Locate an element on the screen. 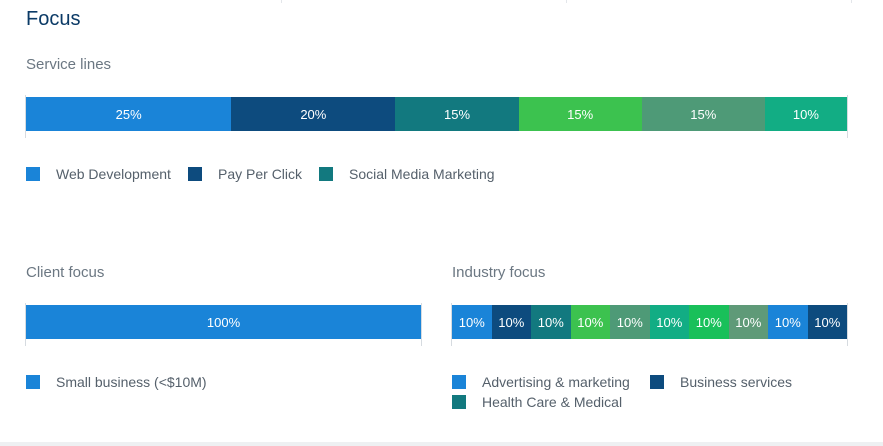 This screenshot has width=883, height=446. legend-label: Business services is located at coordinates (736, 382).